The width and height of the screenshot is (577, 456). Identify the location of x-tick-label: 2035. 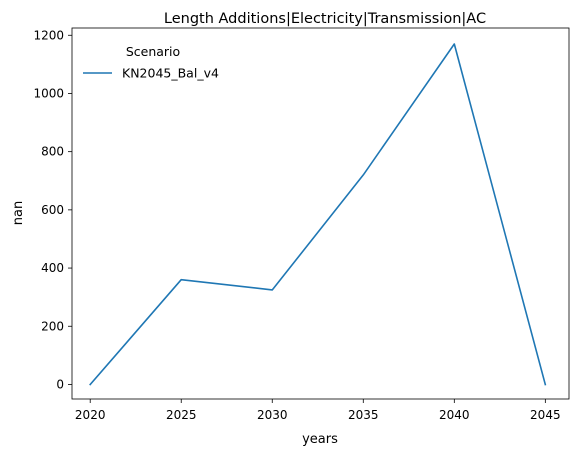
(363, 415).